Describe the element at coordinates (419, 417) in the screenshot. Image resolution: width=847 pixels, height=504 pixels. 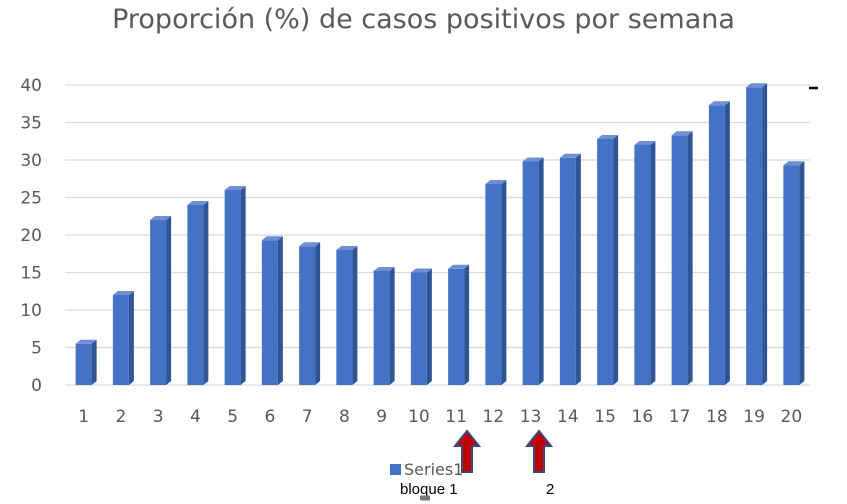
I see `x-tick-label: 10` at that location.